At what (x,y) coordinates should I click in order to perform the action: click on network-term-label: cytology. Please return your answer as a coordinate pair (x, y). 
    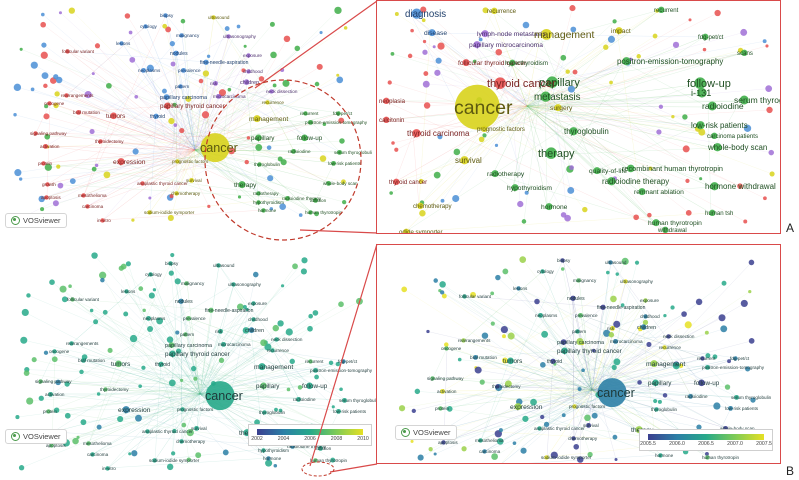
    Looking at the image, I should click on (154, 274).